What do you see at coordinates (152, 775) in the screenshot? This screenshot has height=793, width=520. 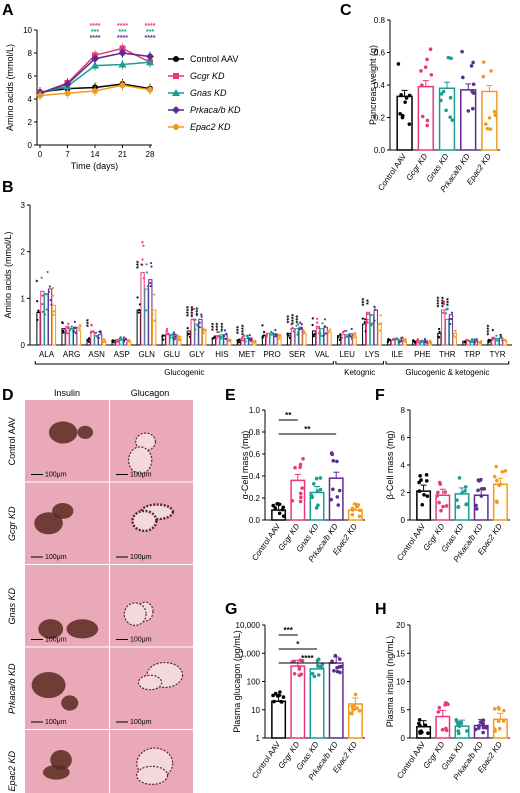 I see `islet-glucagon` at bounding box center [152, 775].